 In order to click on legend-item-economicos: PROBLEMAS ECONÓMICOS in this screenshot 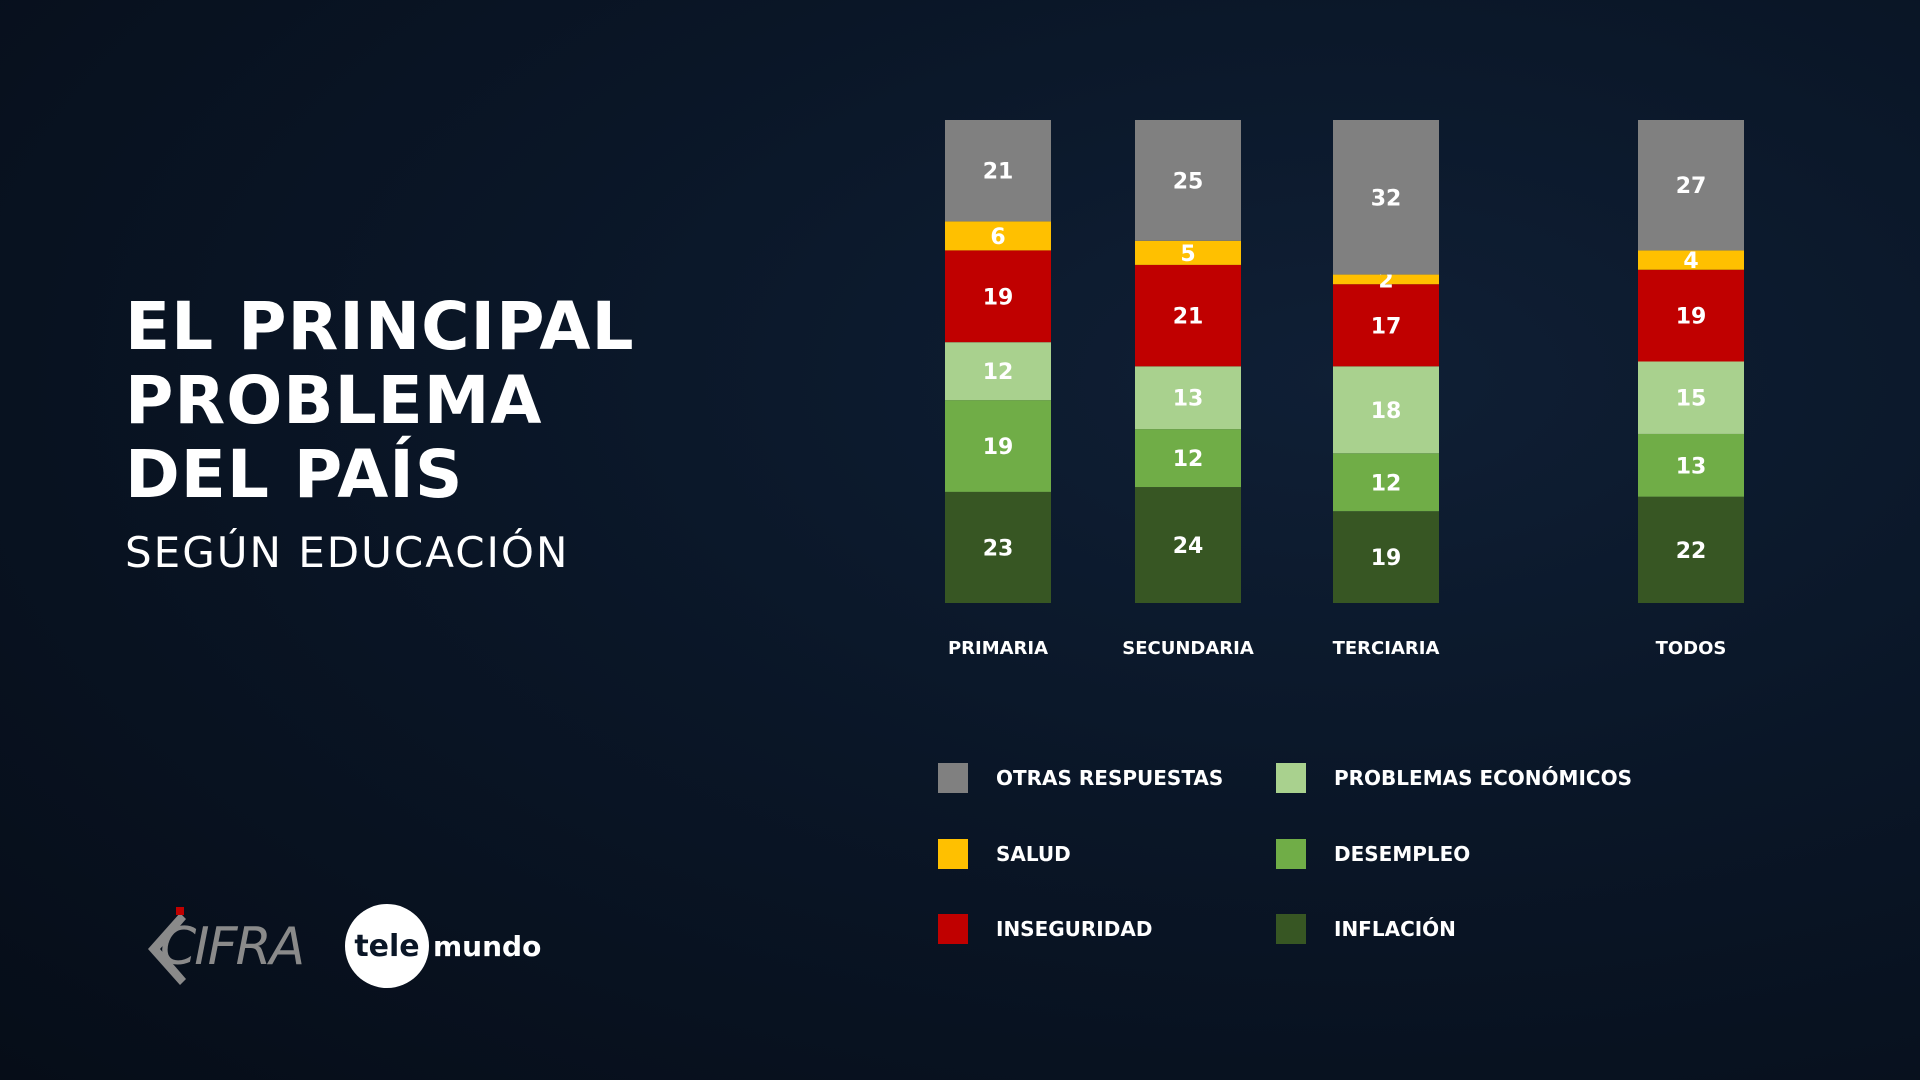, I will do `click(1454, 778)`.